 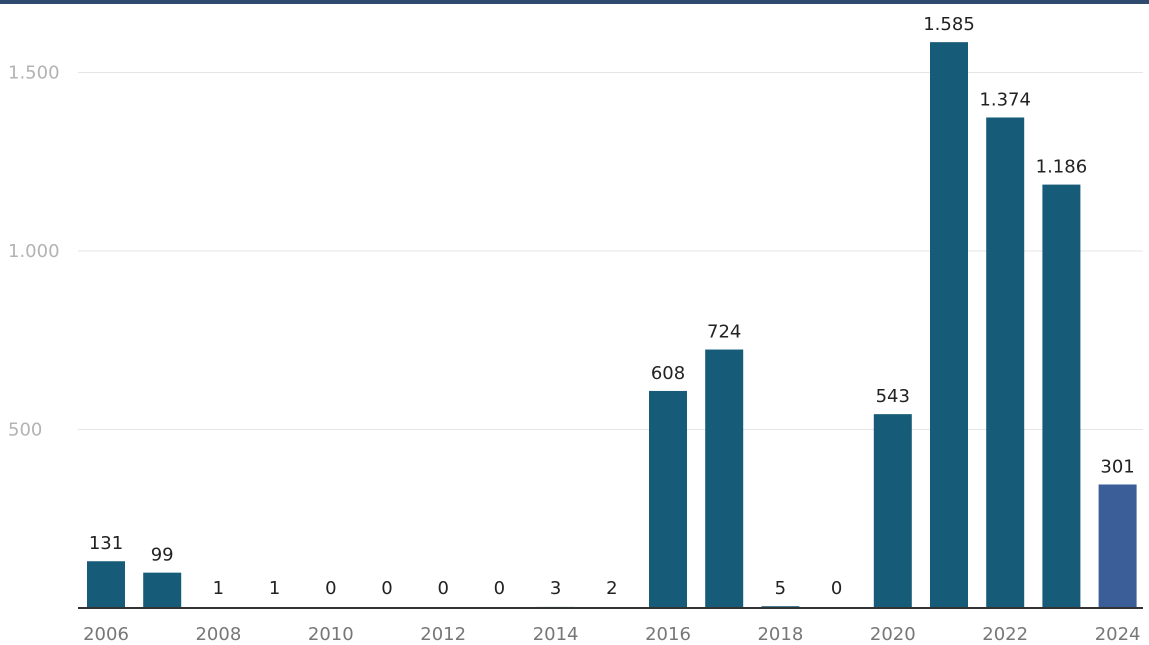 I want to click on data-label: 1.374, so click(x=1005, y=99).